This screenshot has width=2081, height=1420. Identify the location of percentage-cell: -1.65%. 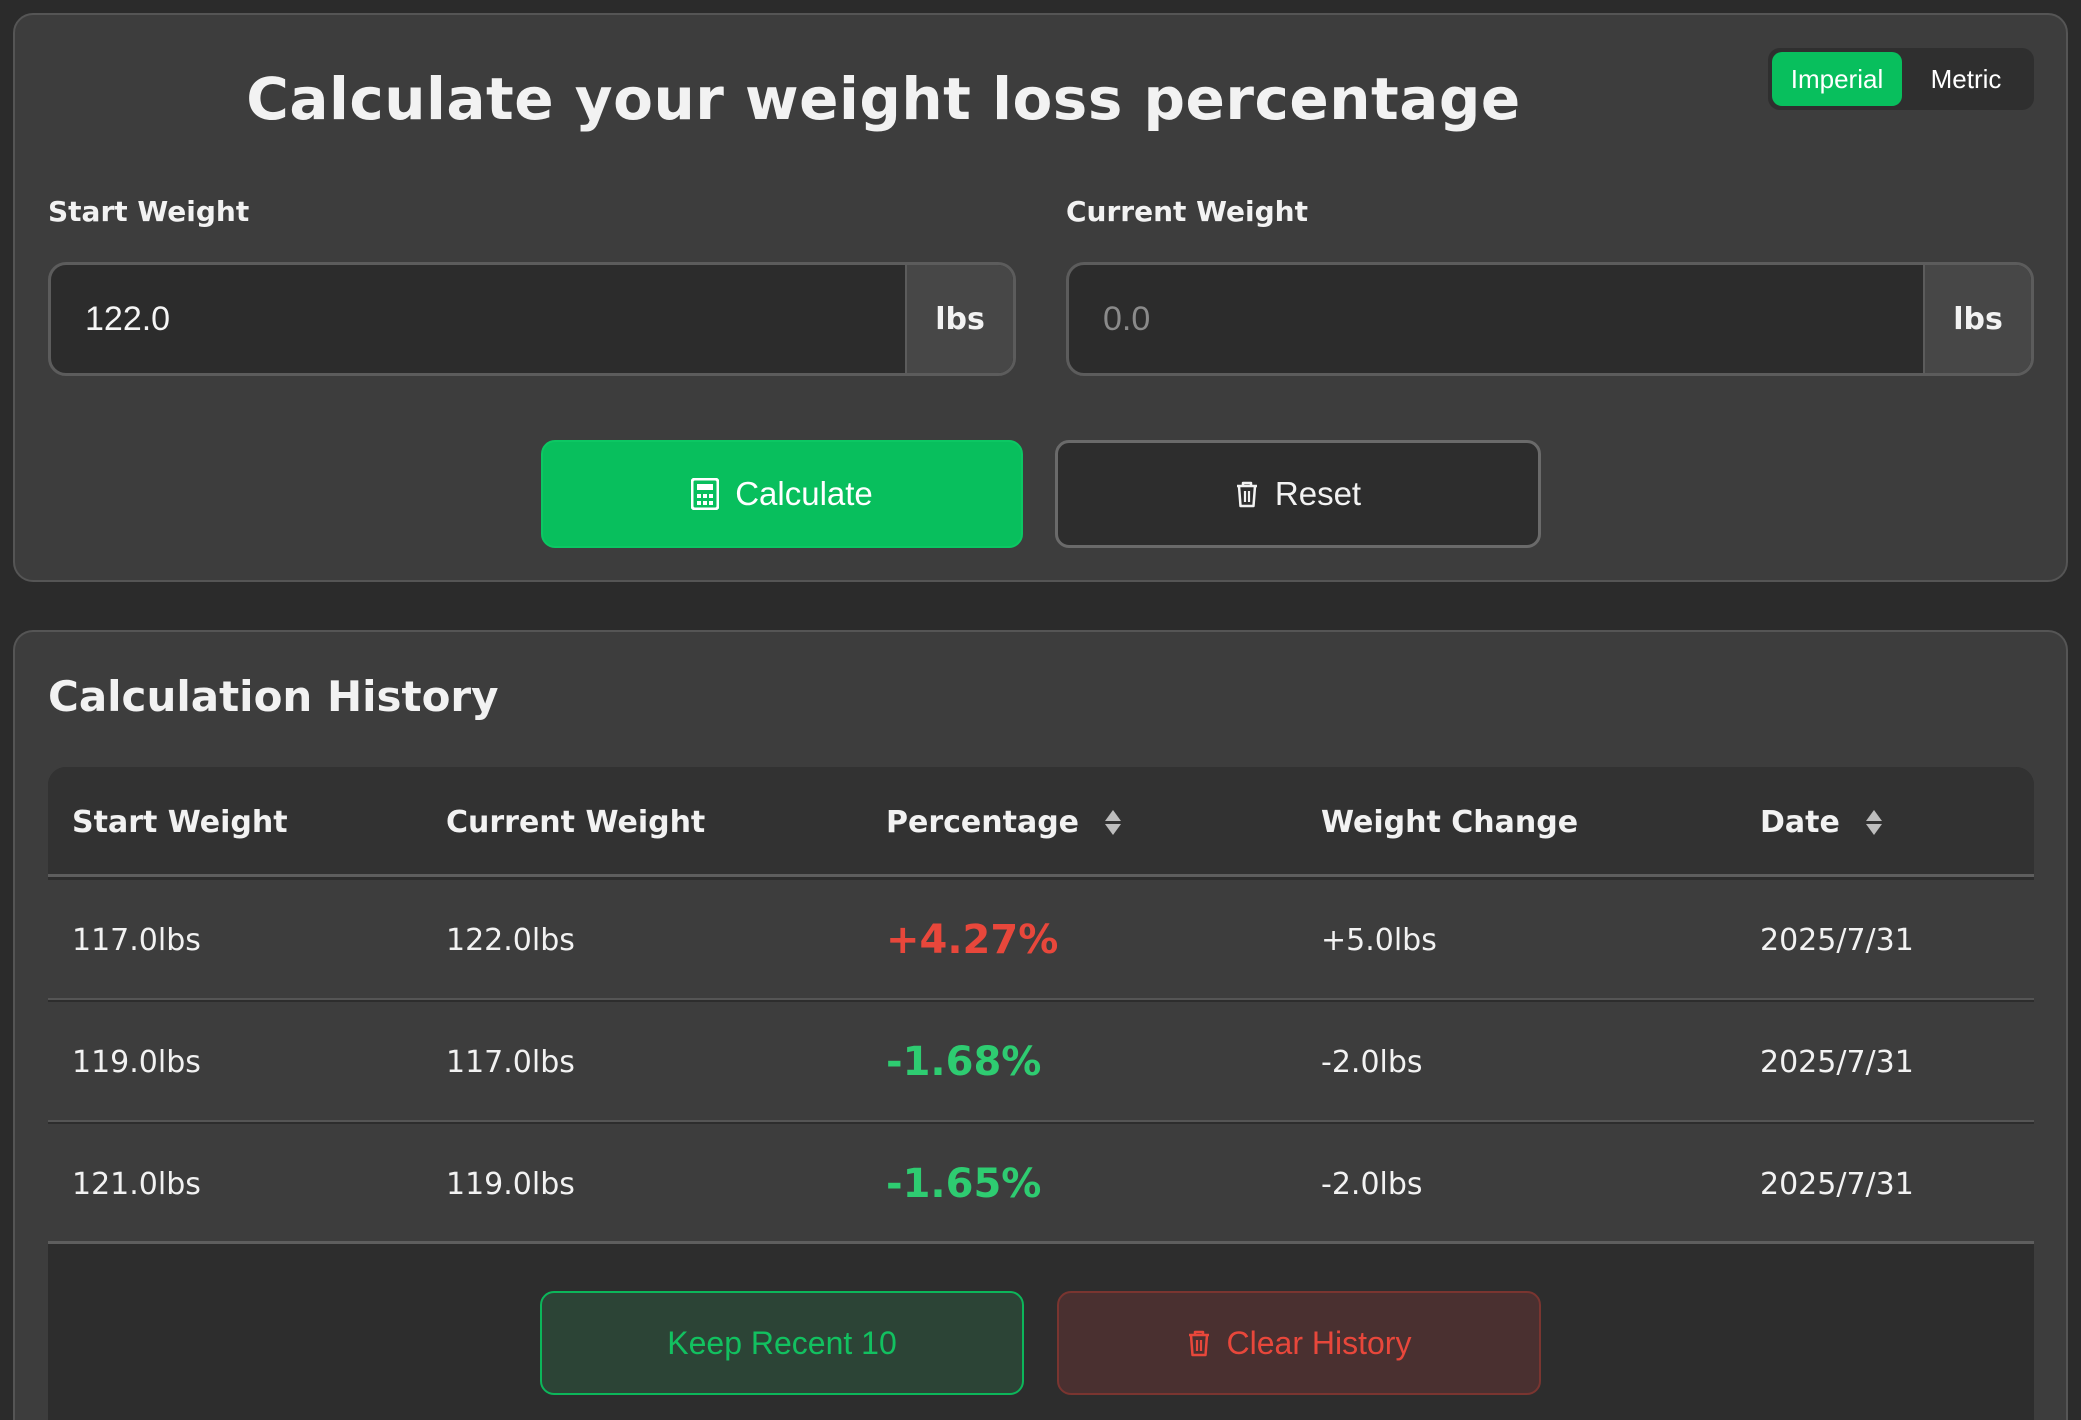
(964, 1184).